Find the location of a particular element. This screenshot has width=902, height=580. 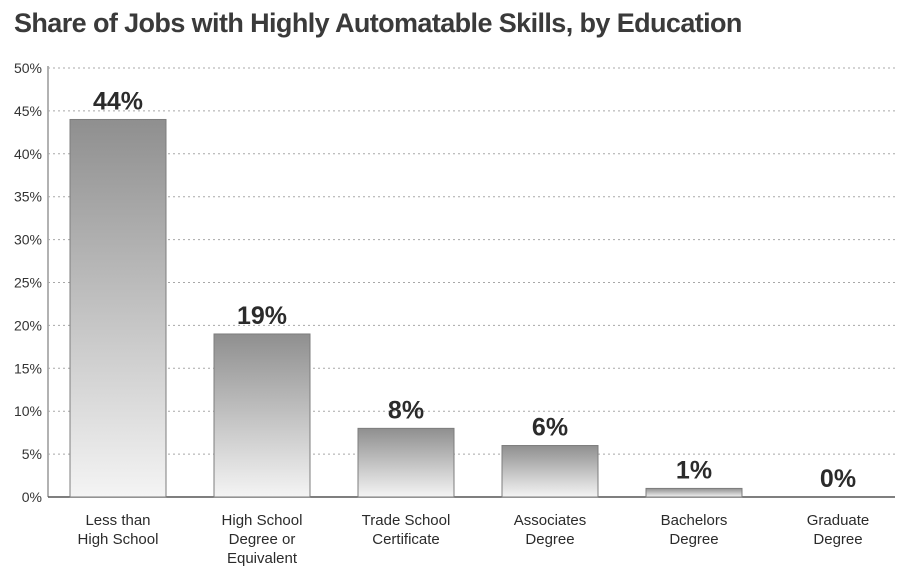

y-tick-label: 50% is located at coordinates (28, 68).